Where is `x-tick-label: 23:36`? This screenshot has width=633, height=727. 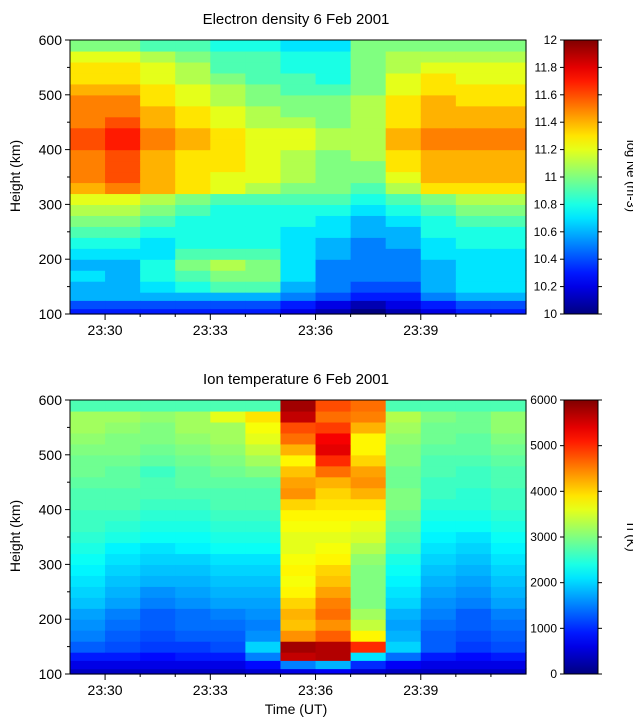 x-tick-label: 23:36 is located at coordinates (315, 690).